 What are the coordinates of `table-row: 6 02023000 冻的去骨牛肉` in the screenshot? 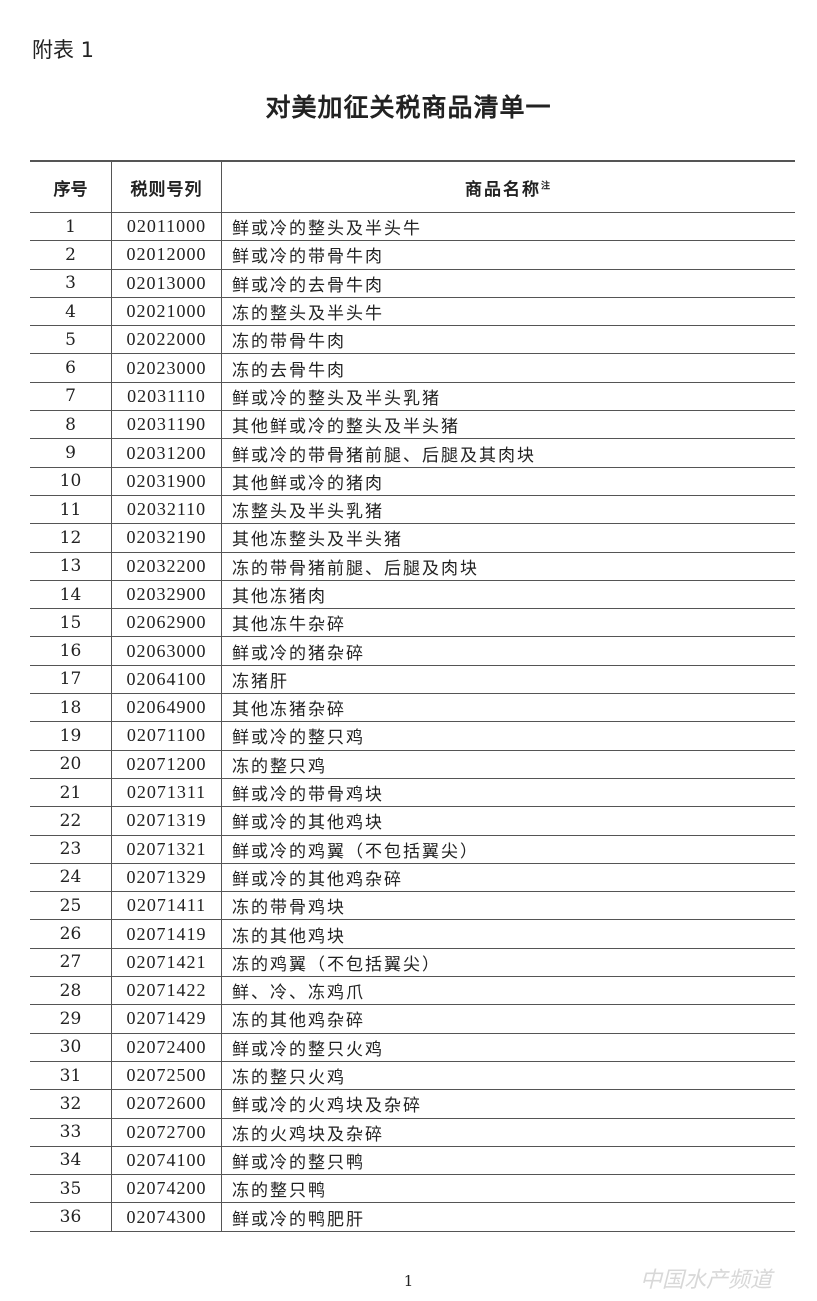 It's located at (412, 368).